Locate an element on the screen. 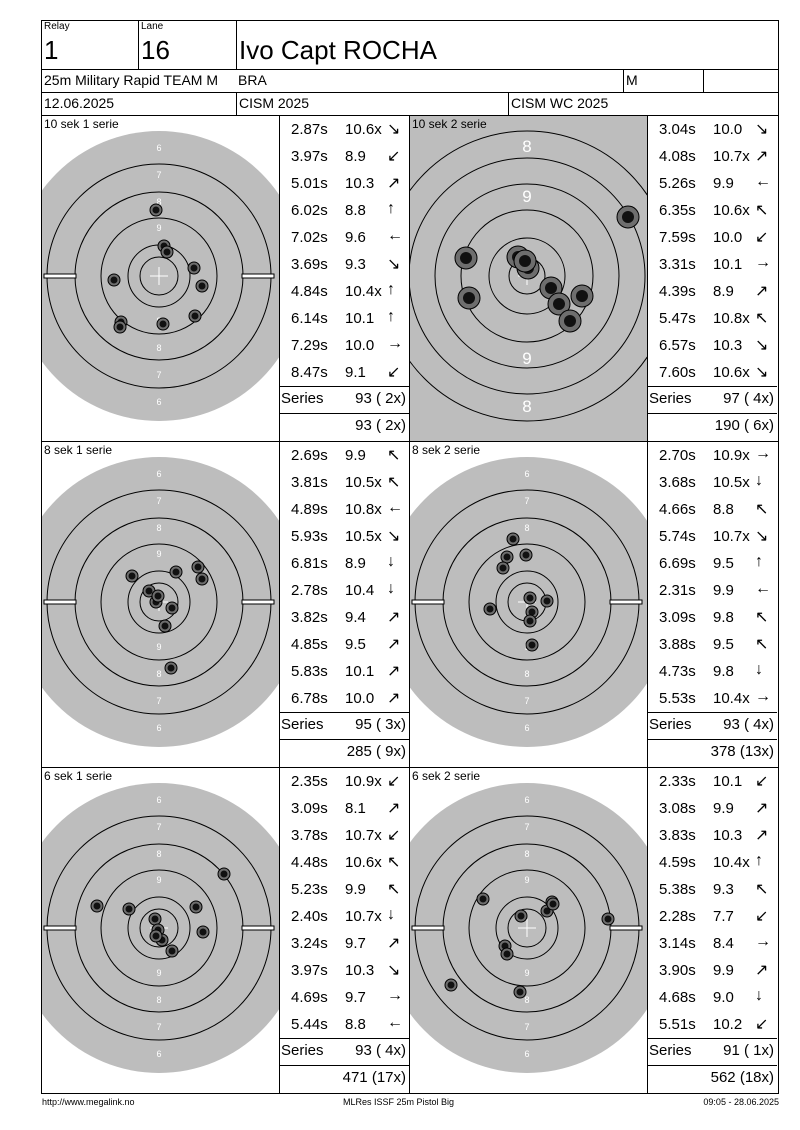 This screenshot has height=1130, width=800. shot-row: 2.78s 10.4 ↓ is located at coordinates (344, 590).